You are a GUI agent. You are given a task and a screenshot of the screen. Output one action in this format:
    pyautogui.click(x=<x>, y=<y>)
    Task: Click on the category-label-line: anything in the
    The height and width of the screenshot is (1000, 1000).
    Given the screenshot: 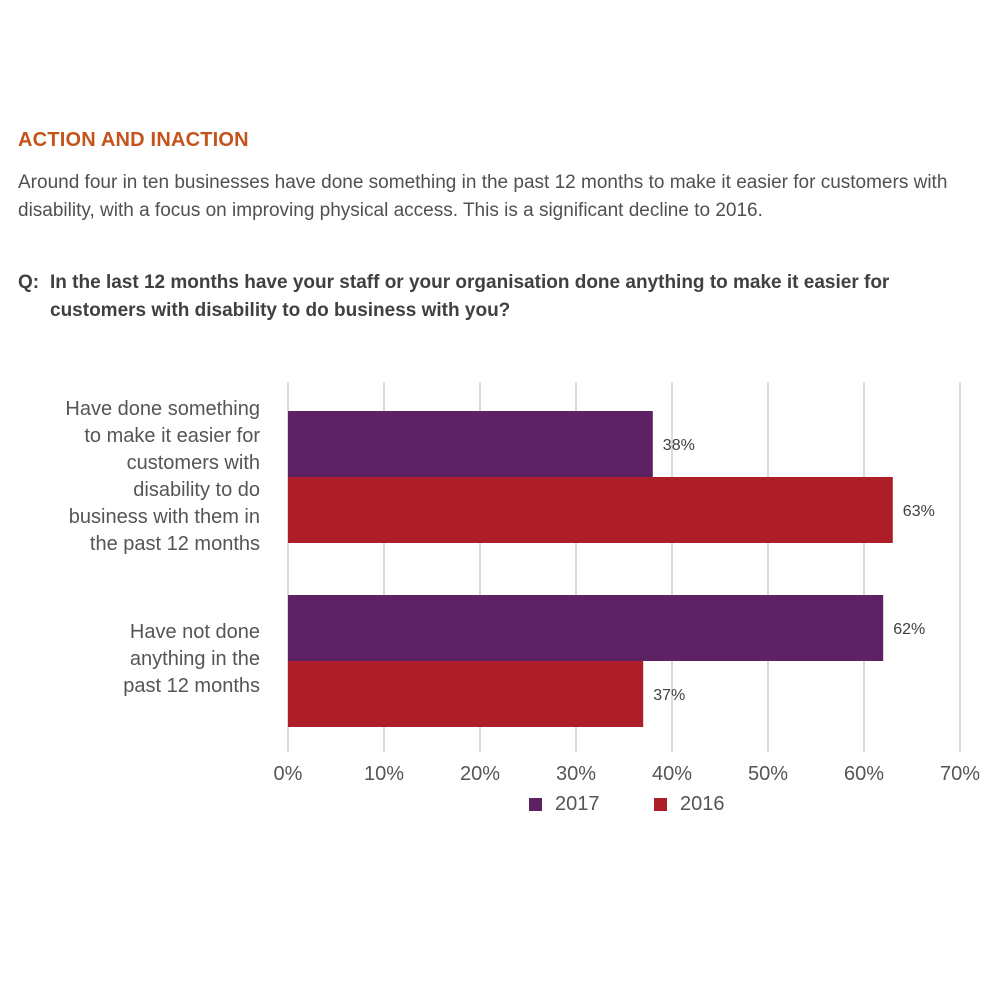 What is the action you would take?
    pyautogui.click(x=194, y=659)
    